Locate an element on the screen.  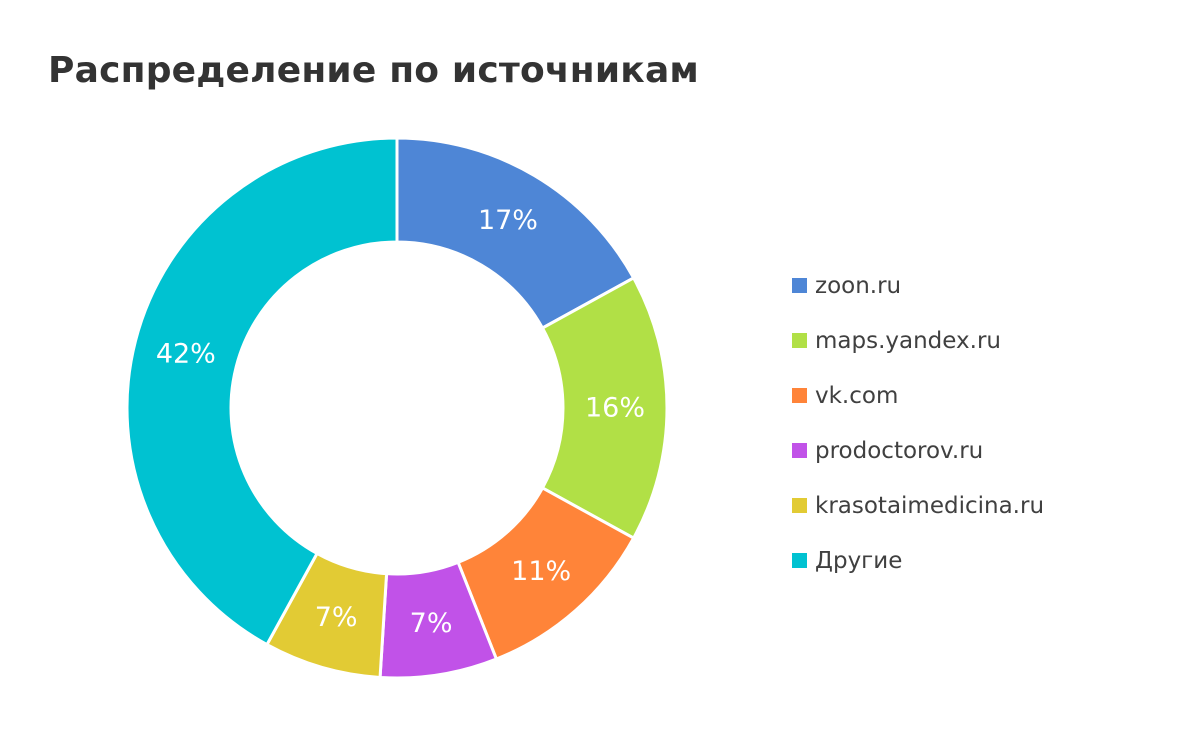
legend-item: maps.yandex.ru is located at coordinates (918, 340).